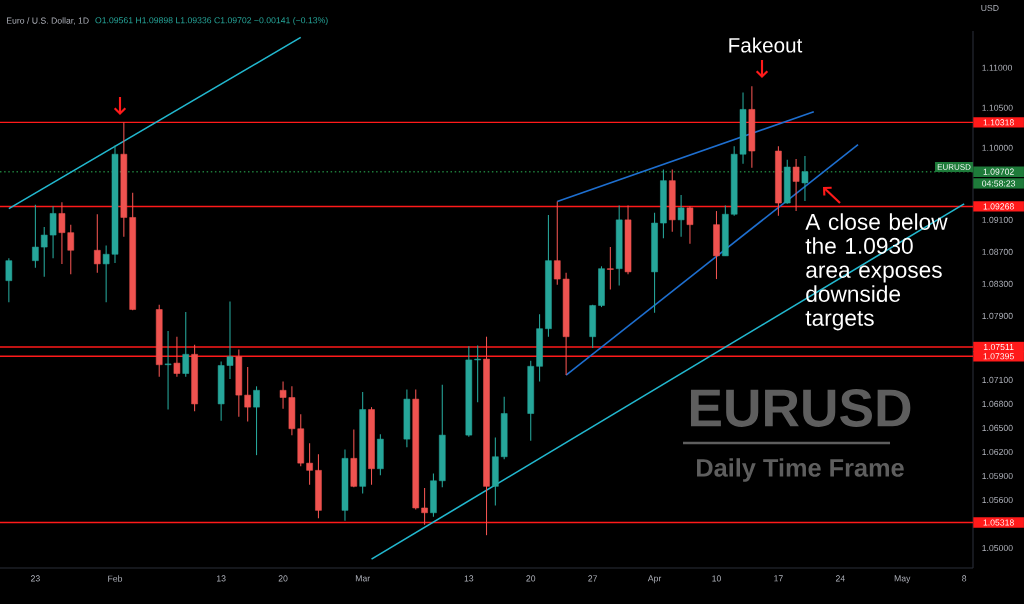 The width and height of the screenshot is (1024, 604). I want to click on x-tick-label: 27, so click(593, 578).